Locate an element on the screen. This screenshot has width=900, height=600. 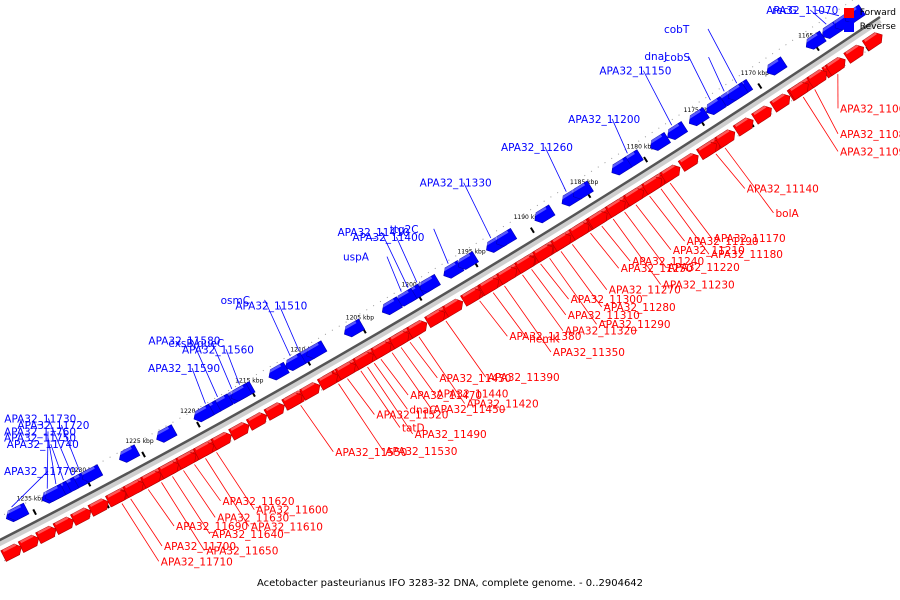
forward-gene-label-apa32-11520: APA32_11520 is located at coordinates (412, 415).